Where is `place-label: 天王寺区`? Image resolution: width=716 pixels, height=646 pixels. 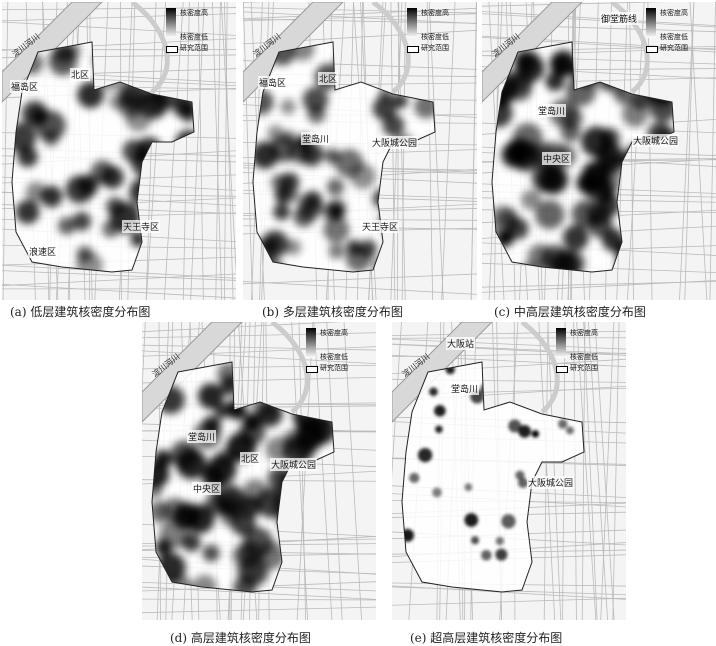 place-label: 天王寺区 is located at coordinates (141, 226).